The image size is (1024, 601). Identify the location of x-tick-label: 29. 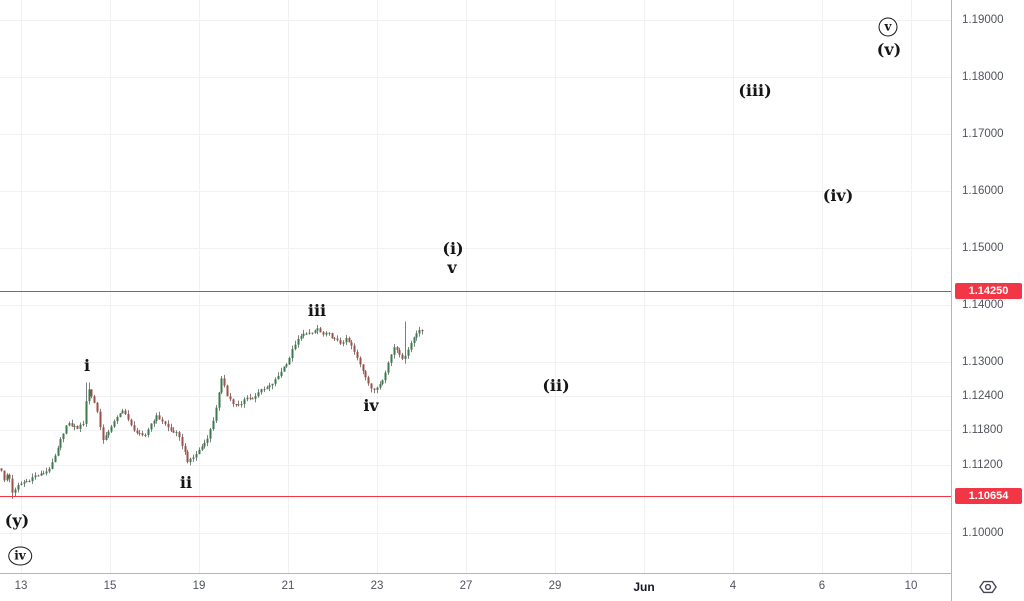
(555, 586).